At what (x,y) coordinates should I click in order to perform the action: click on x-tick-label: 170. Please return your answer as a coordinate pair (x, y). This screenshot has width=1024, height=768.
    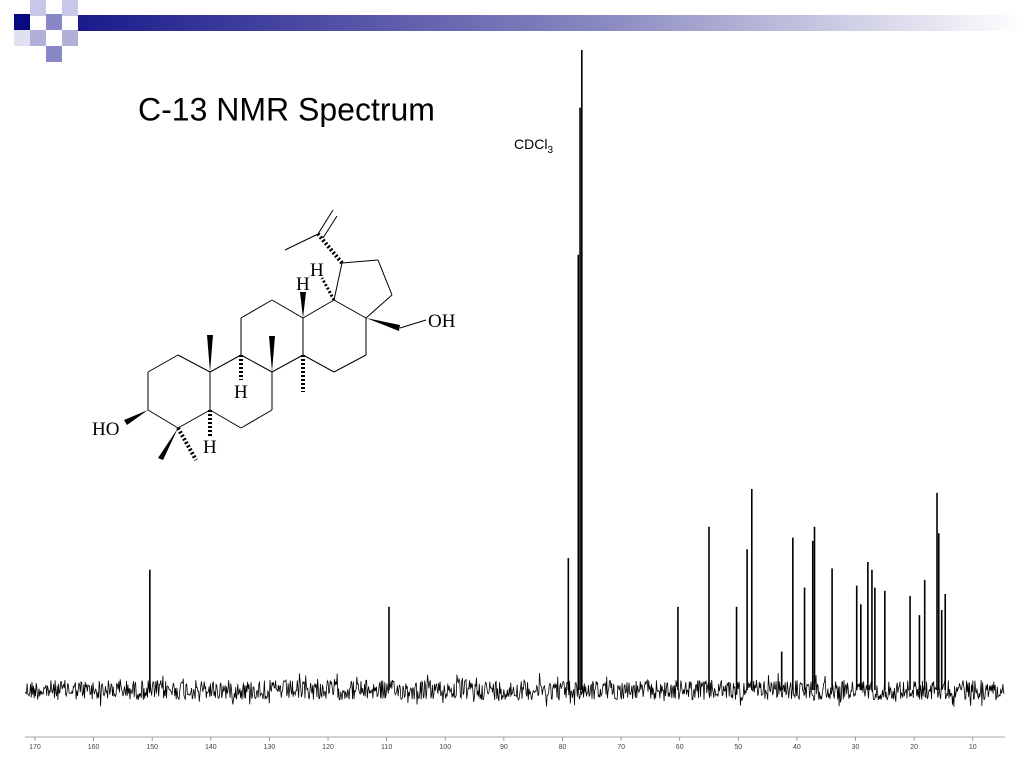
    Looking at the image, I should click on (35, 747).